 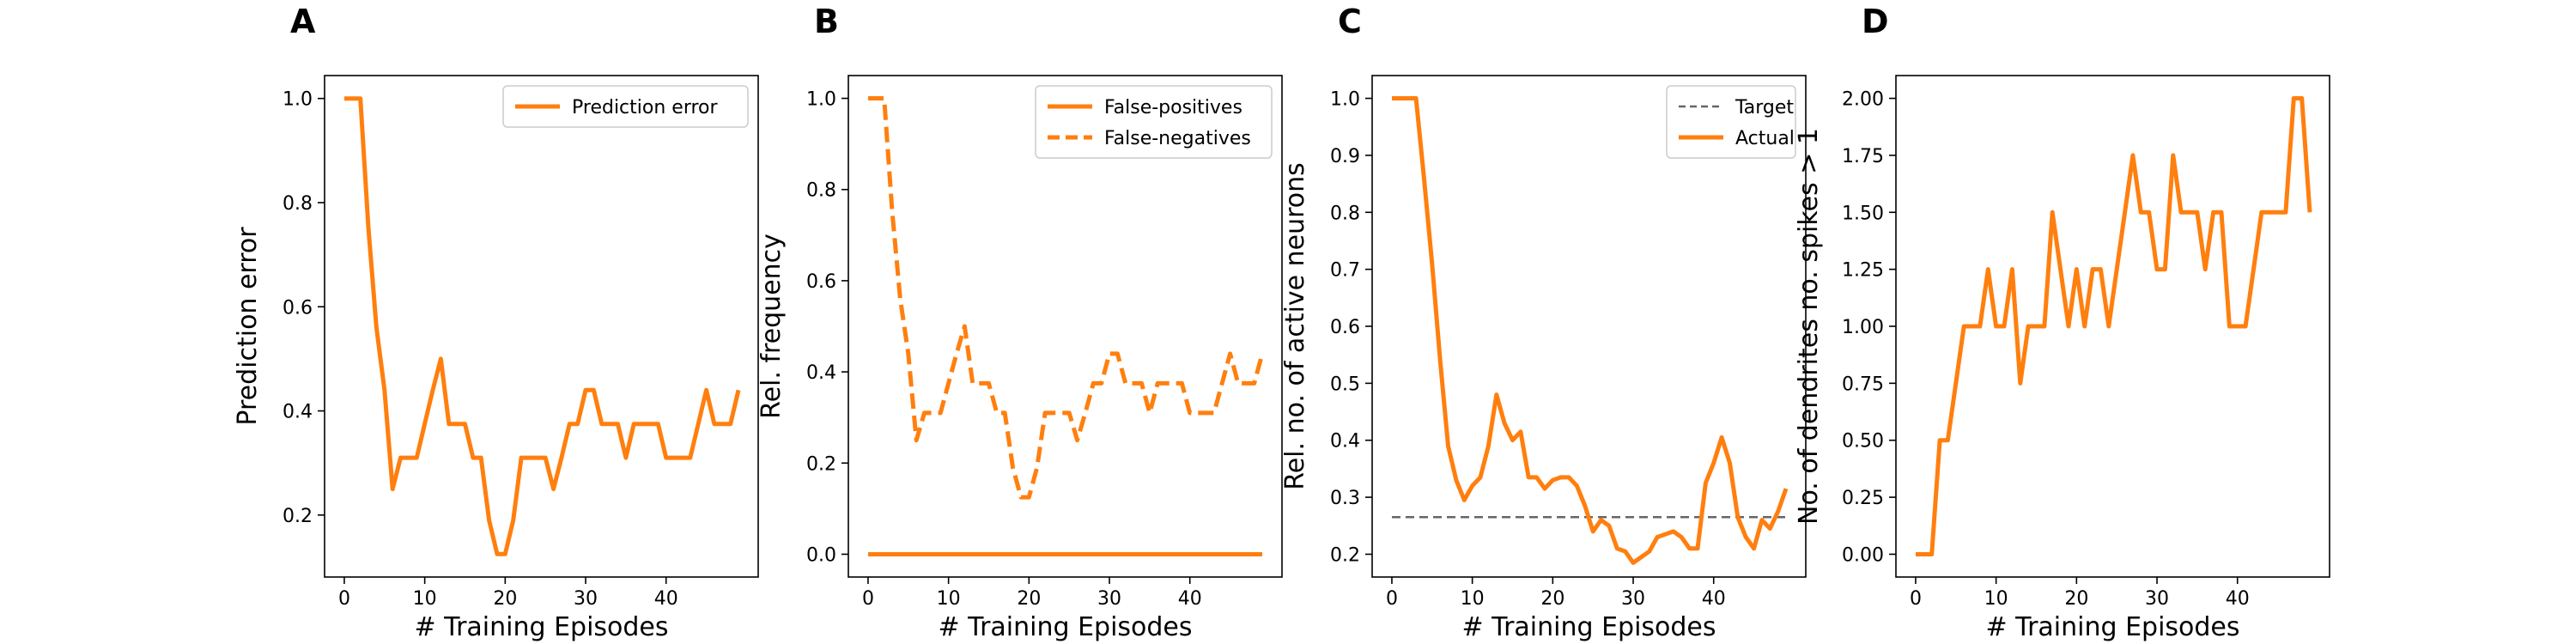 What do you see at coordinates (821, 555) in the screenshot?
I see `y-tick-label: 0.0` at bounding box center [821, 555].